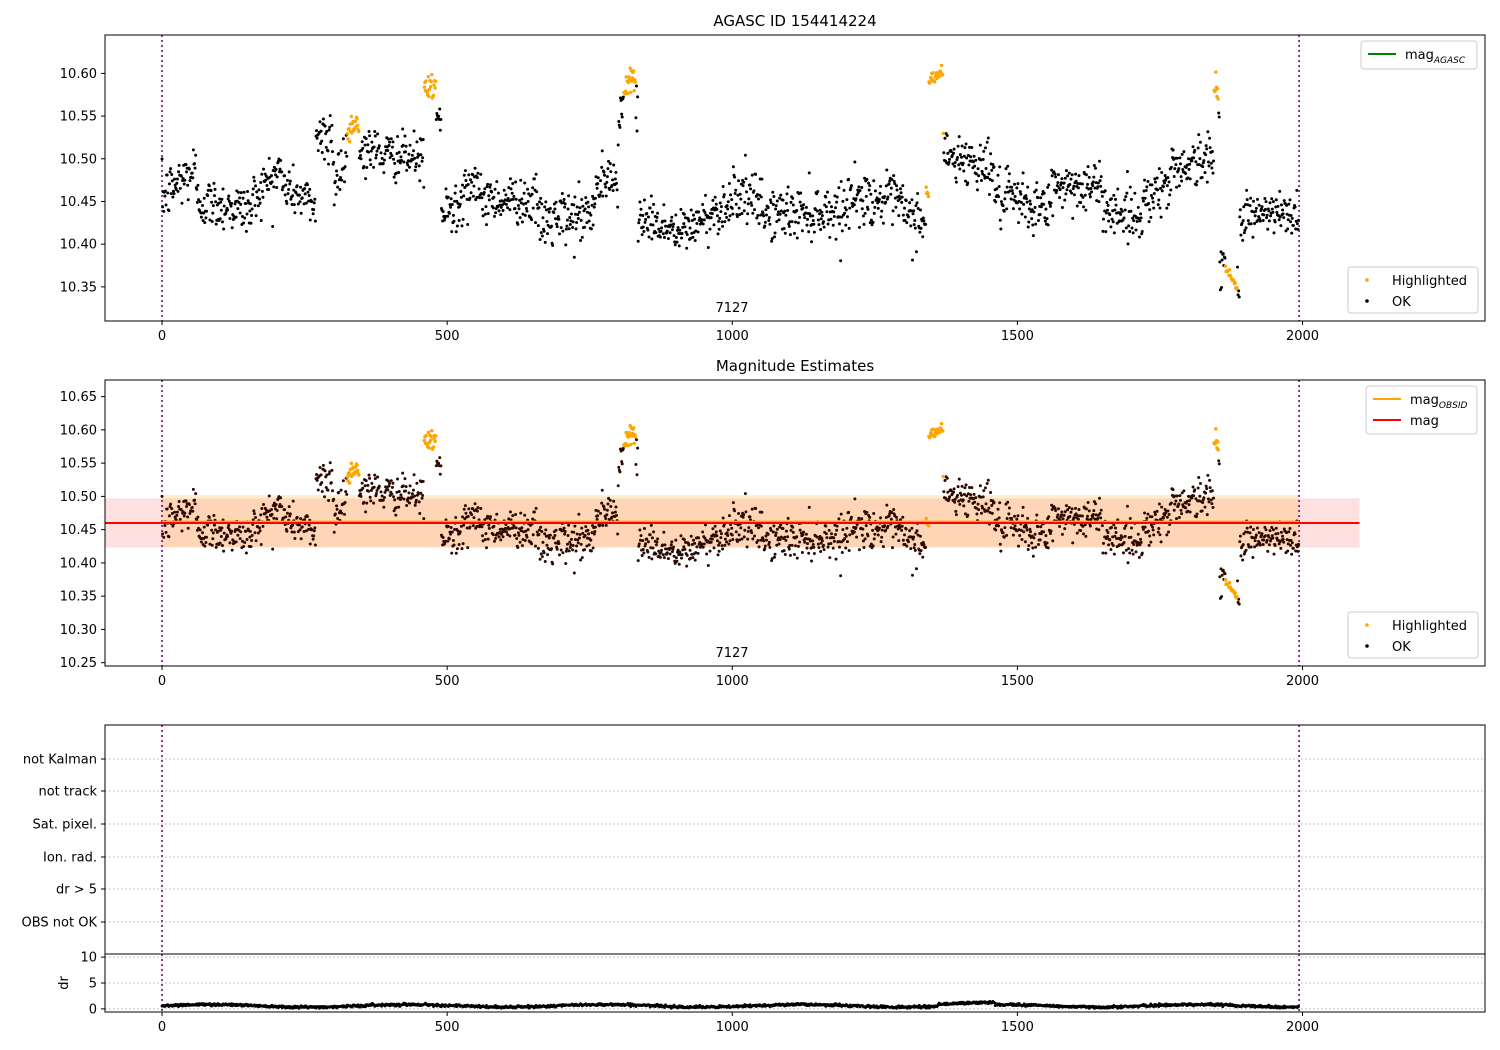 Image resolution: width=1500 pixels, height=1050 pixels. I want to click on legend-frame, so click(1413, 290).